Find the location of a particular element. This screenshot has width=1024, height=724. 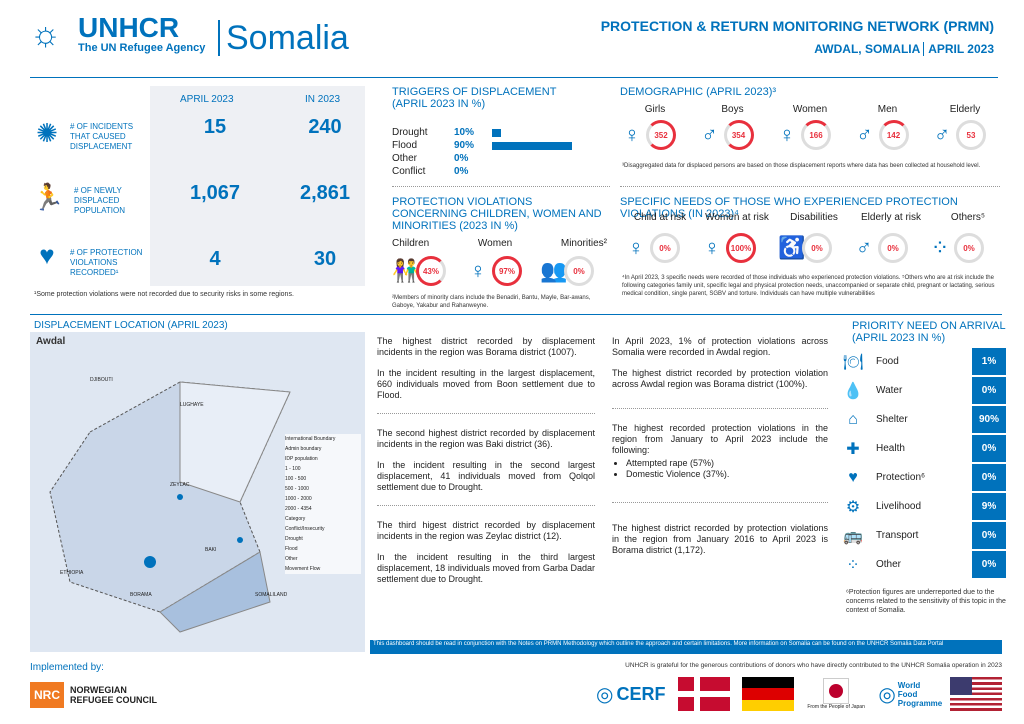

triggers-chart: Drought 10% Flood 90% Other 0% Conflict 0% is located at coordinates (492, 152).